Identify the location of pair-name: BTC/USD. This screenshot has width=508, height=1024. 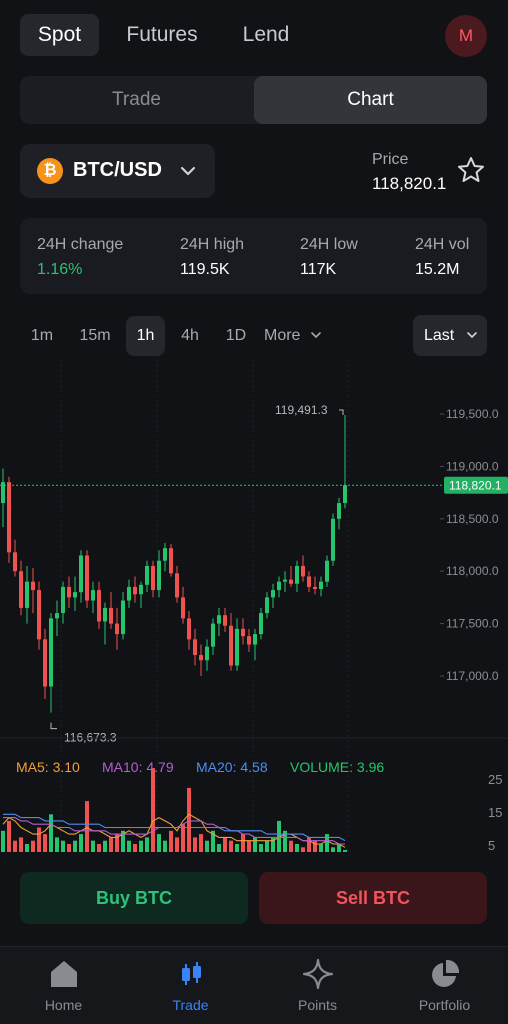
(117, 170).